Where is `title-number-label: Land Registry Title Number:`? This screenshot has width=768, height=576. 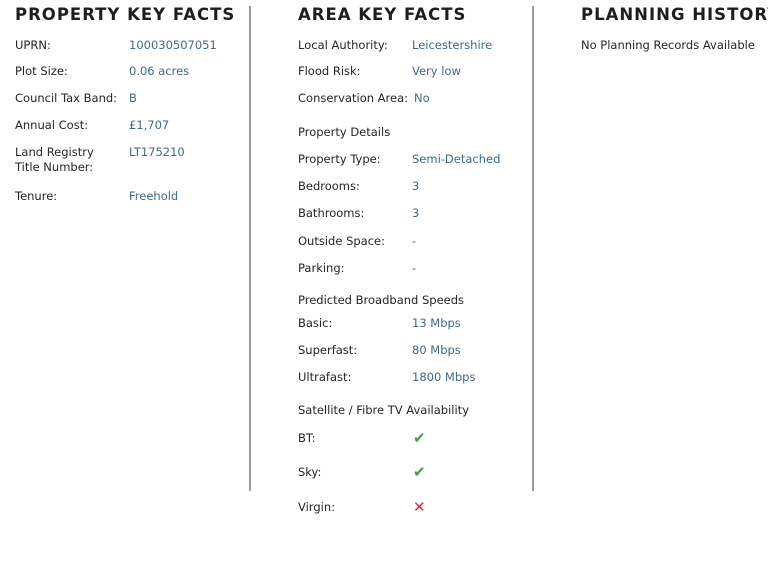 title-number-label: Land Registry Title Number: is located at coordinates (54, 159).